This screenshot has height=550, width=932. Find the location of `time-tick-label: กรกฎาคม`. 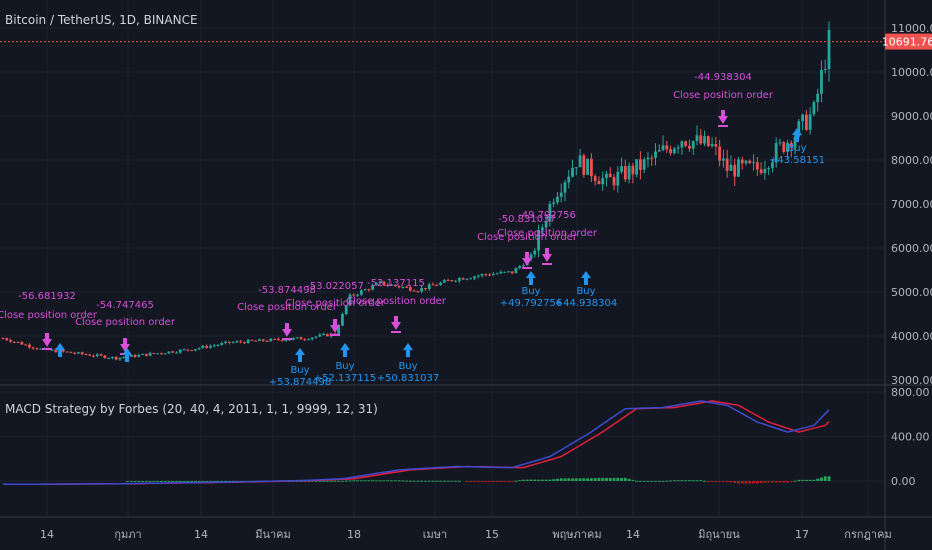

time-tick-label: กรกฎาคม is located at coordinates (867, 534).